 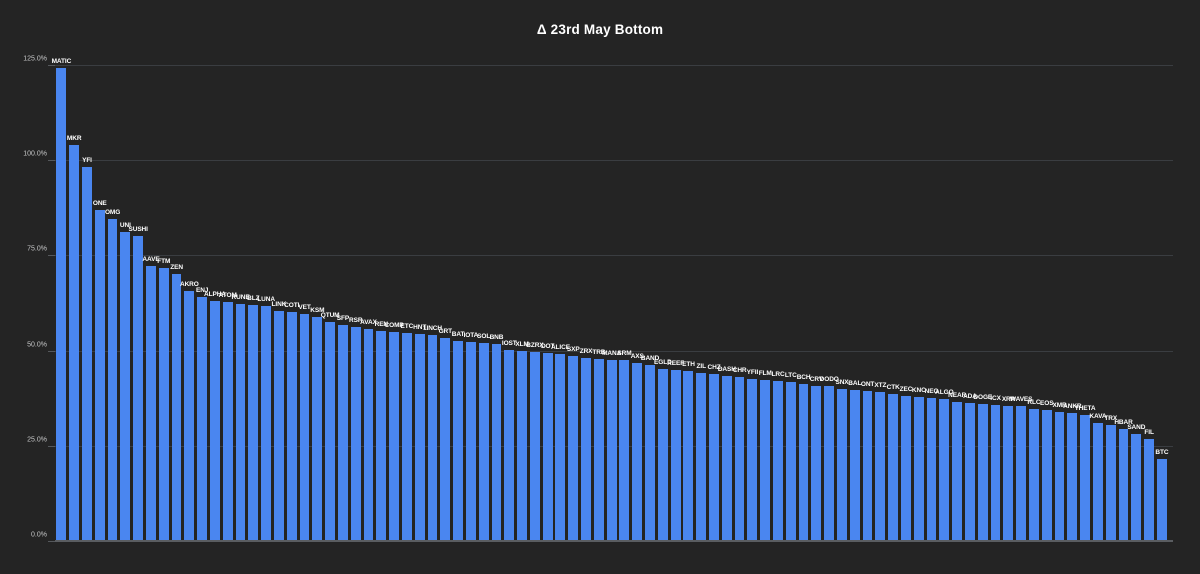 What do you see at coordinates (381, 325) in the screenshot?
I see `bar-label-ren: REN` at bounding box center [381, 325].